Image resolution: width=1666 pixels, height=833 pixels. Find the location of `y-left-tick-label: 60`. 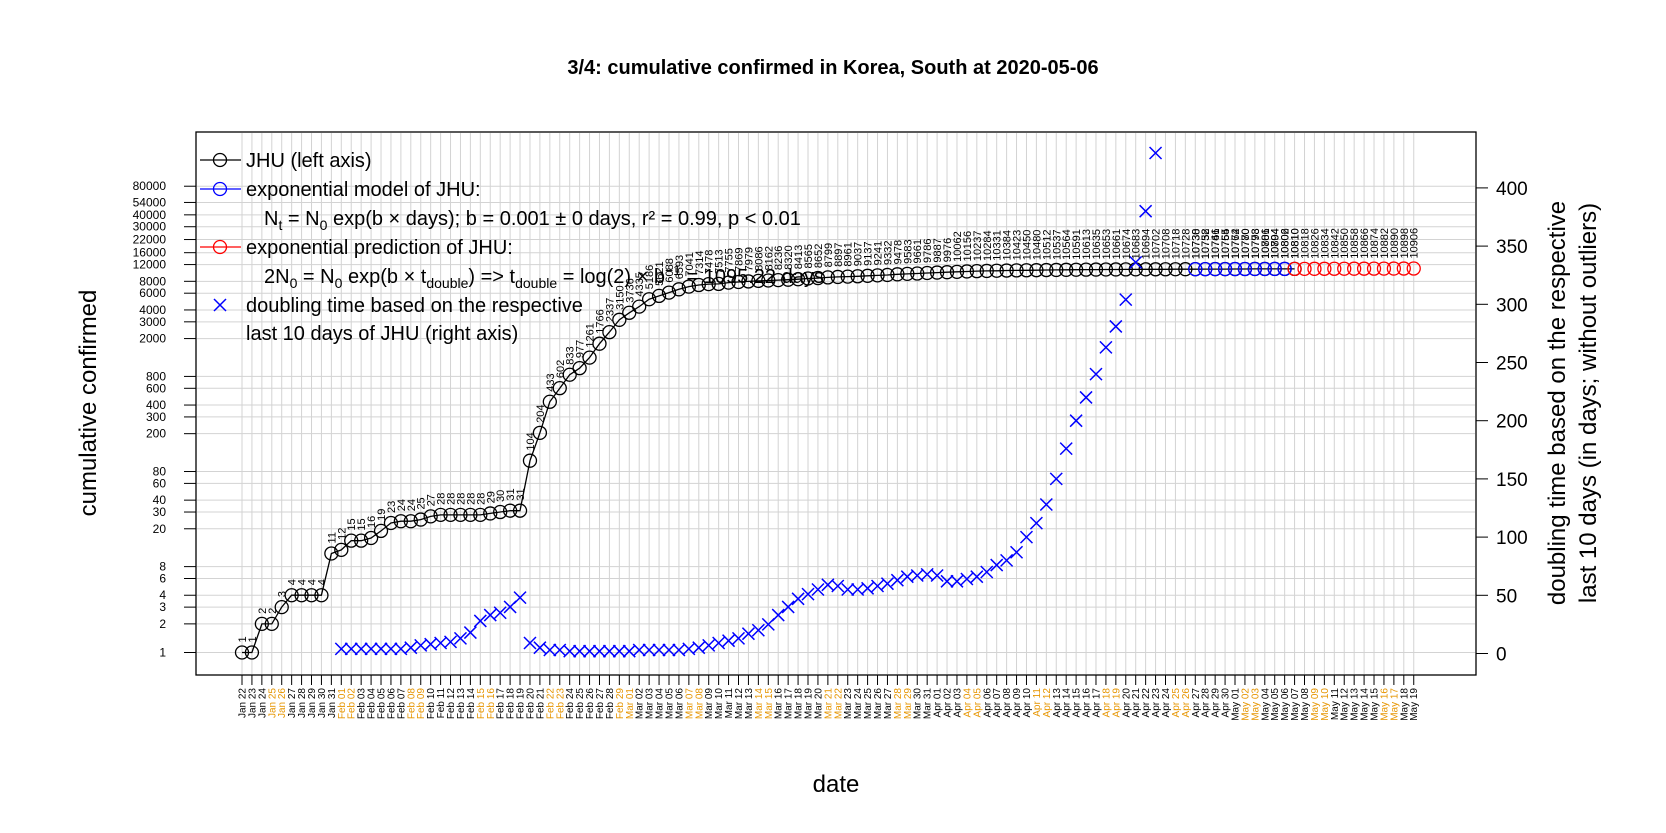

y-left-tick-label: 60 is located at coordinates (160, 483).